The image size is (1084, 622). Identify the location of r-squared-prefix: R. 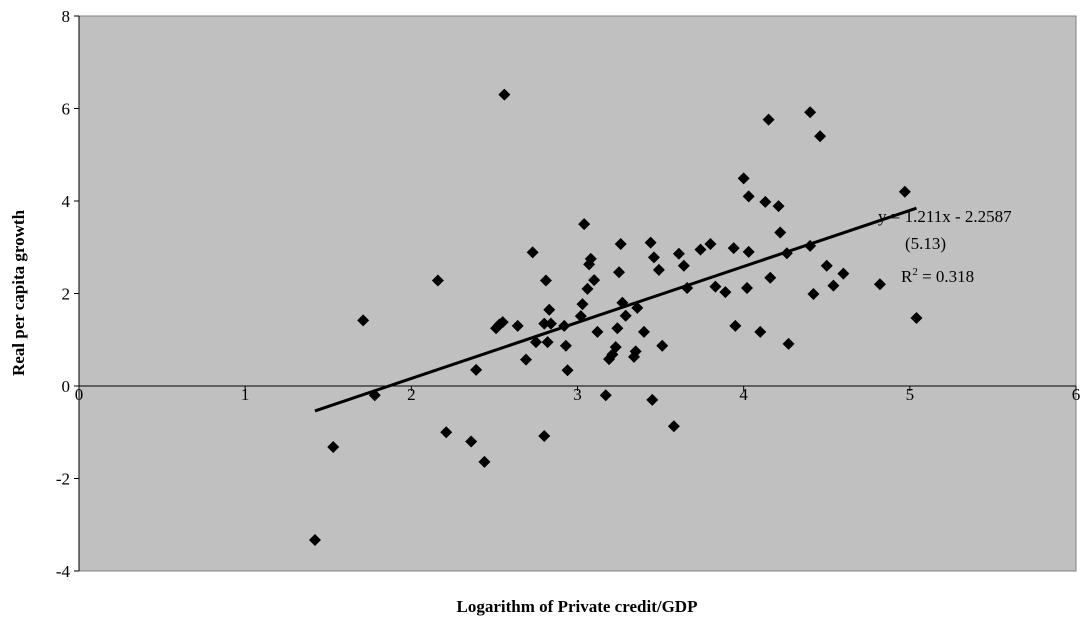
(907, 276).